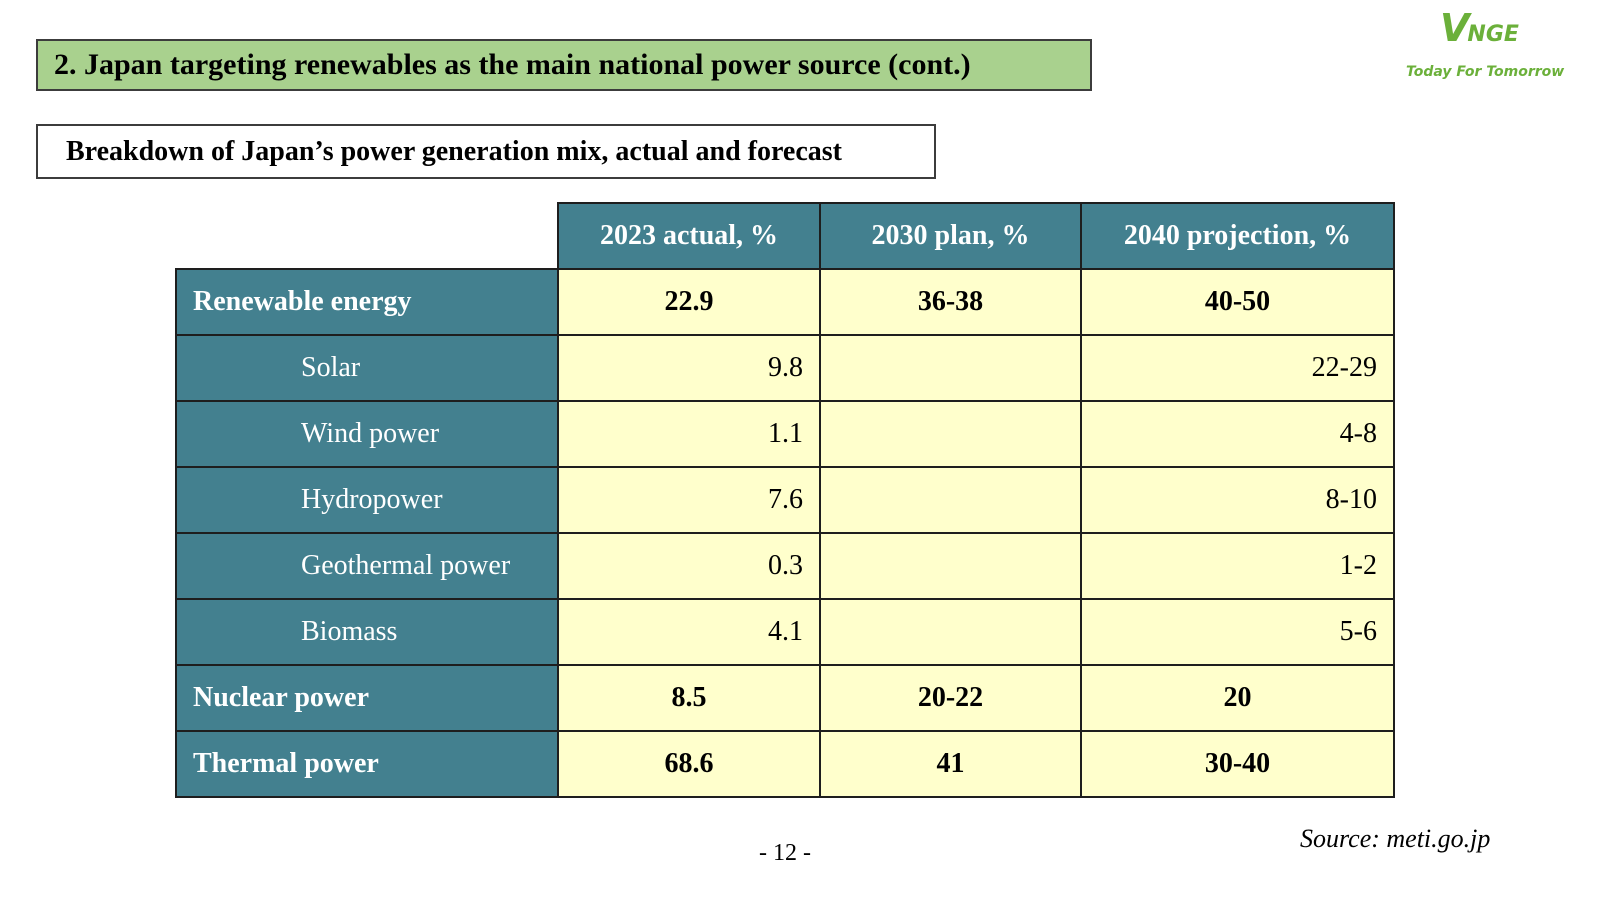 Image resolution: width=1600 pixels, height=900 pixels. Describe the element at coordinates (367, 500) in the screenshot. I see `row-label: Hydropower` at that location.